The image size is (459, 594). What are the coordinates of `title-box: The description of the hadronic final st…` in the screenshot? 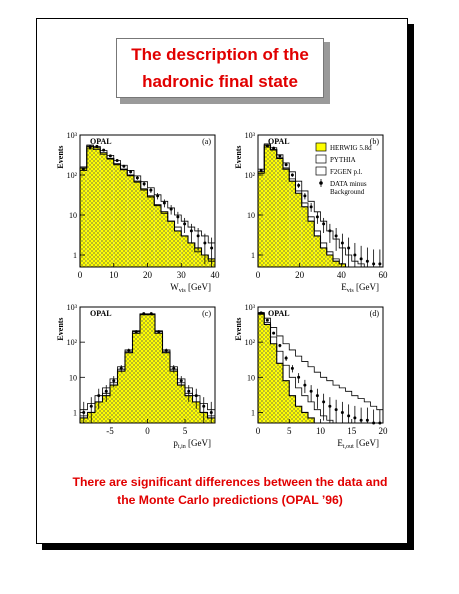 It's located at (220, 68).